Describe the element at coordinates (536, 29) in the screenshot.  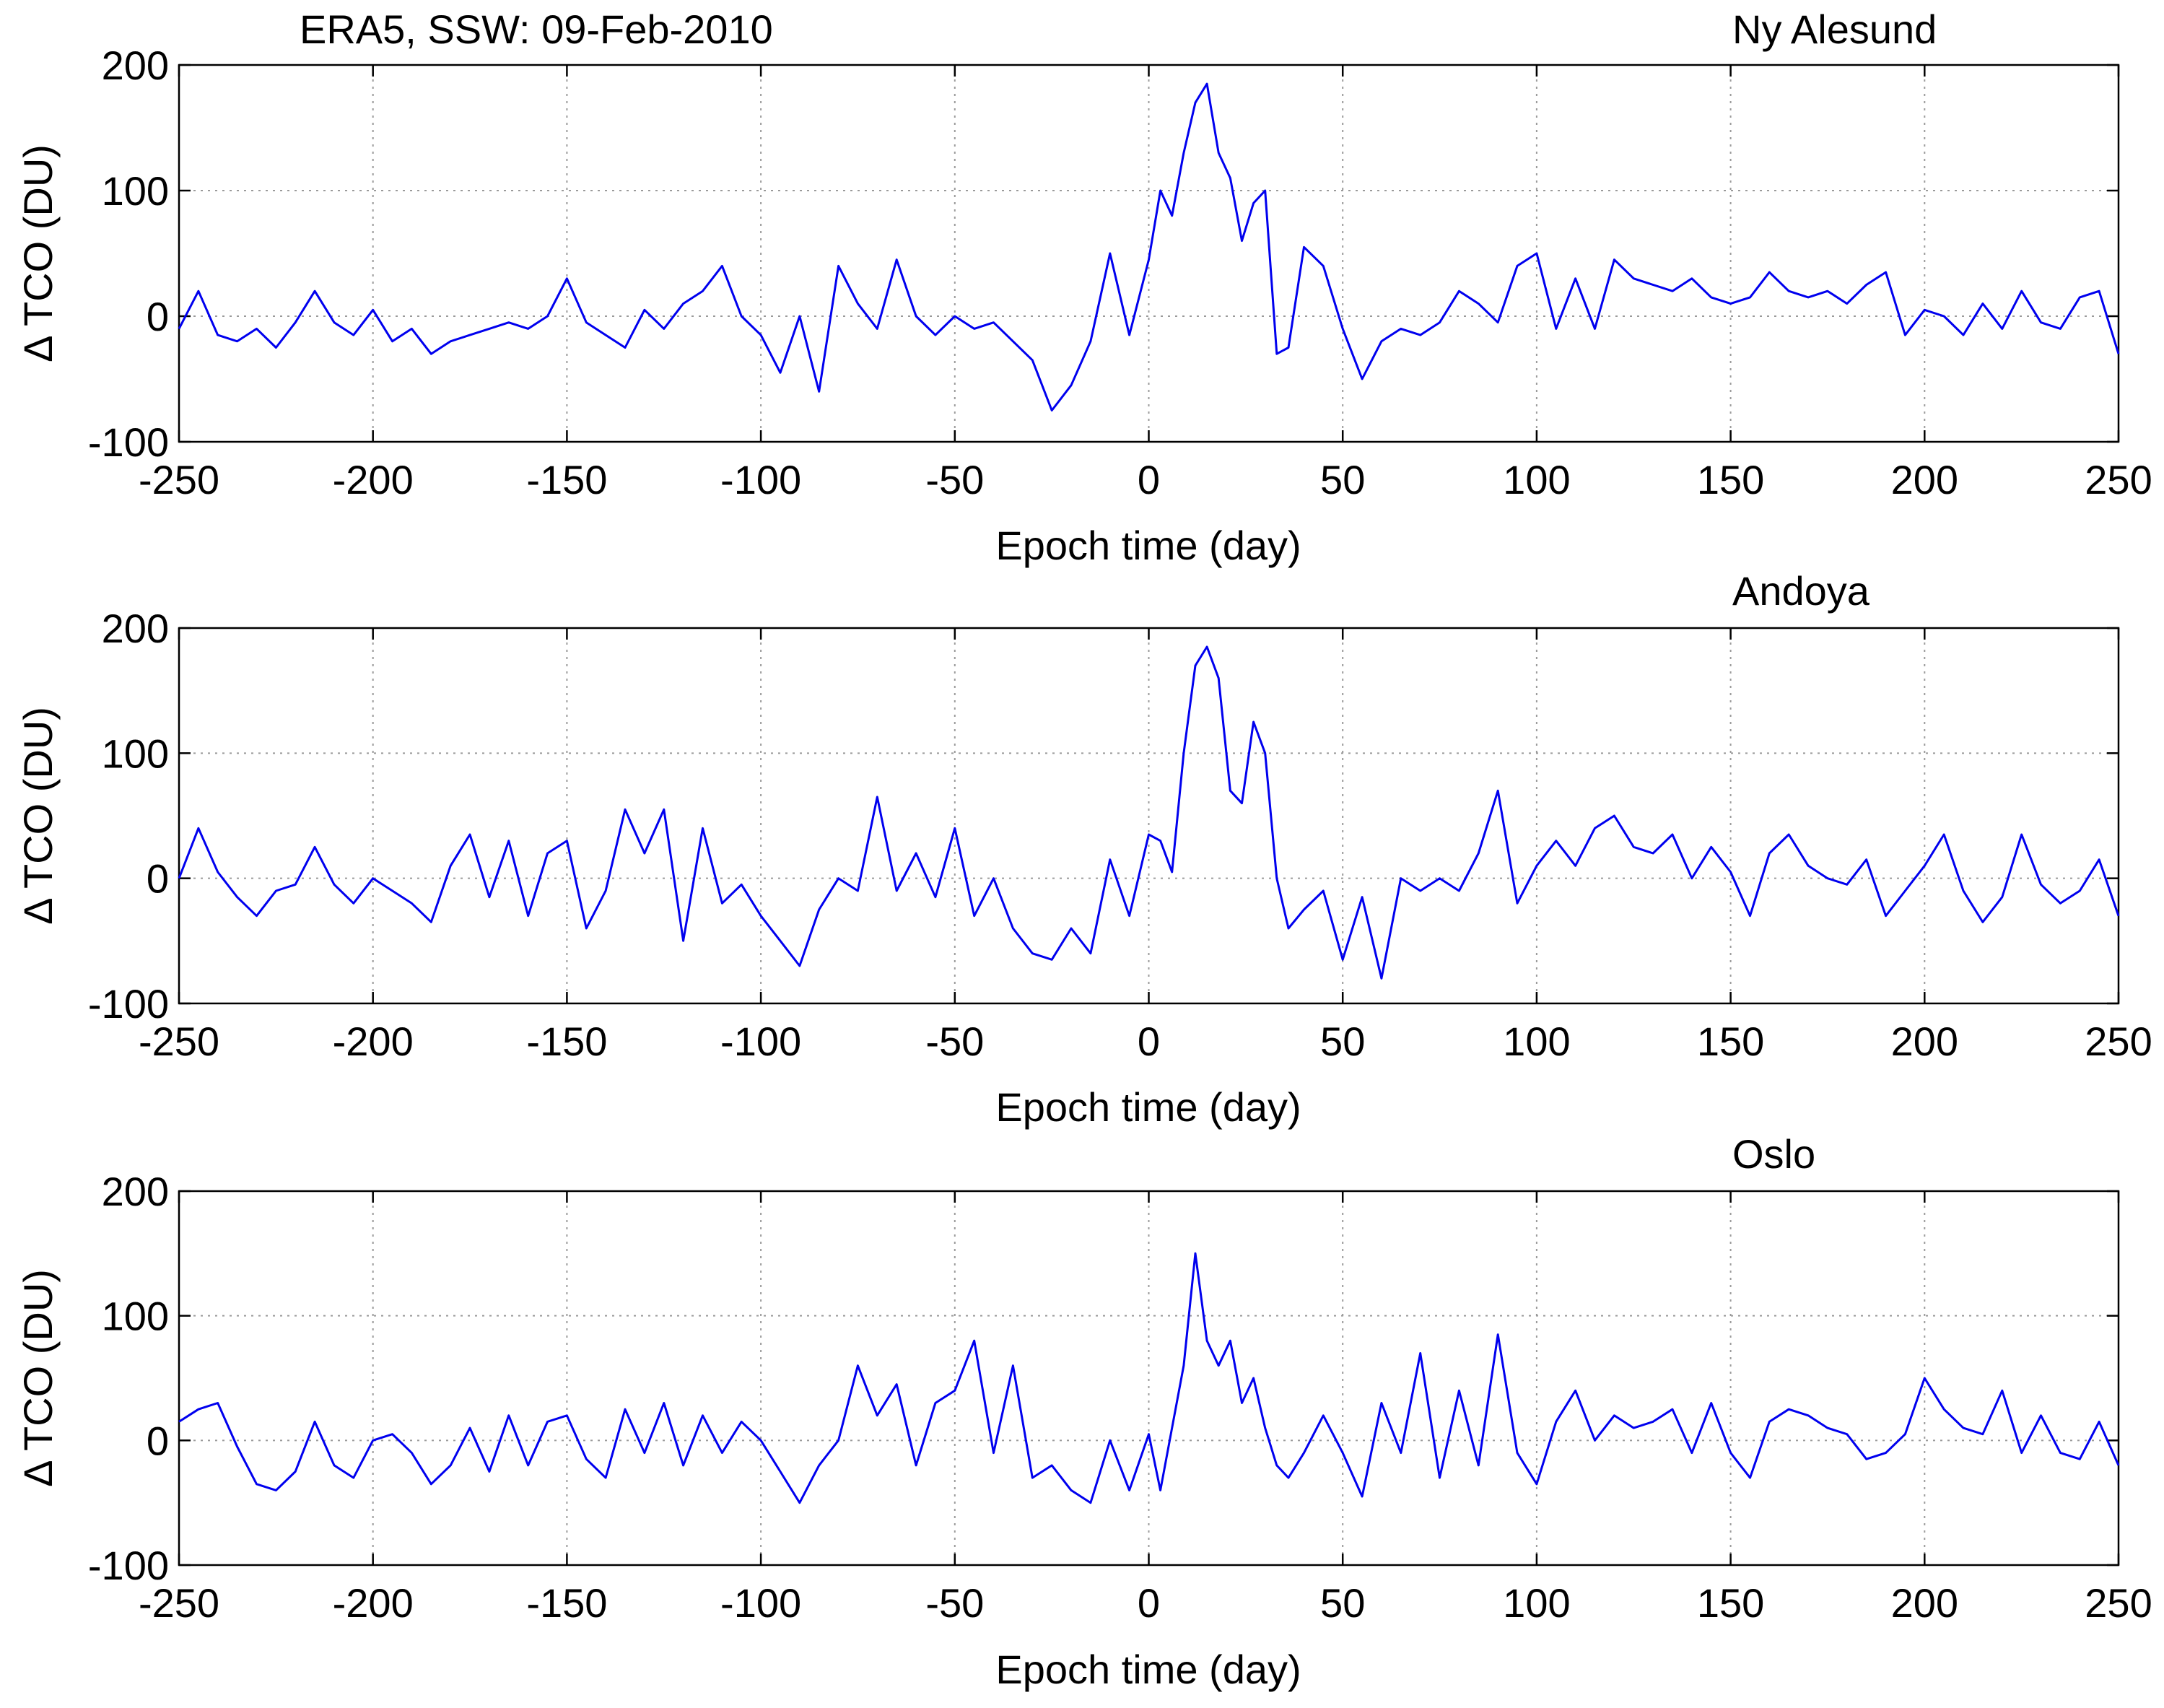
I see `figure-title: ERA5, SSW: 09-Feb-2010` at that location.